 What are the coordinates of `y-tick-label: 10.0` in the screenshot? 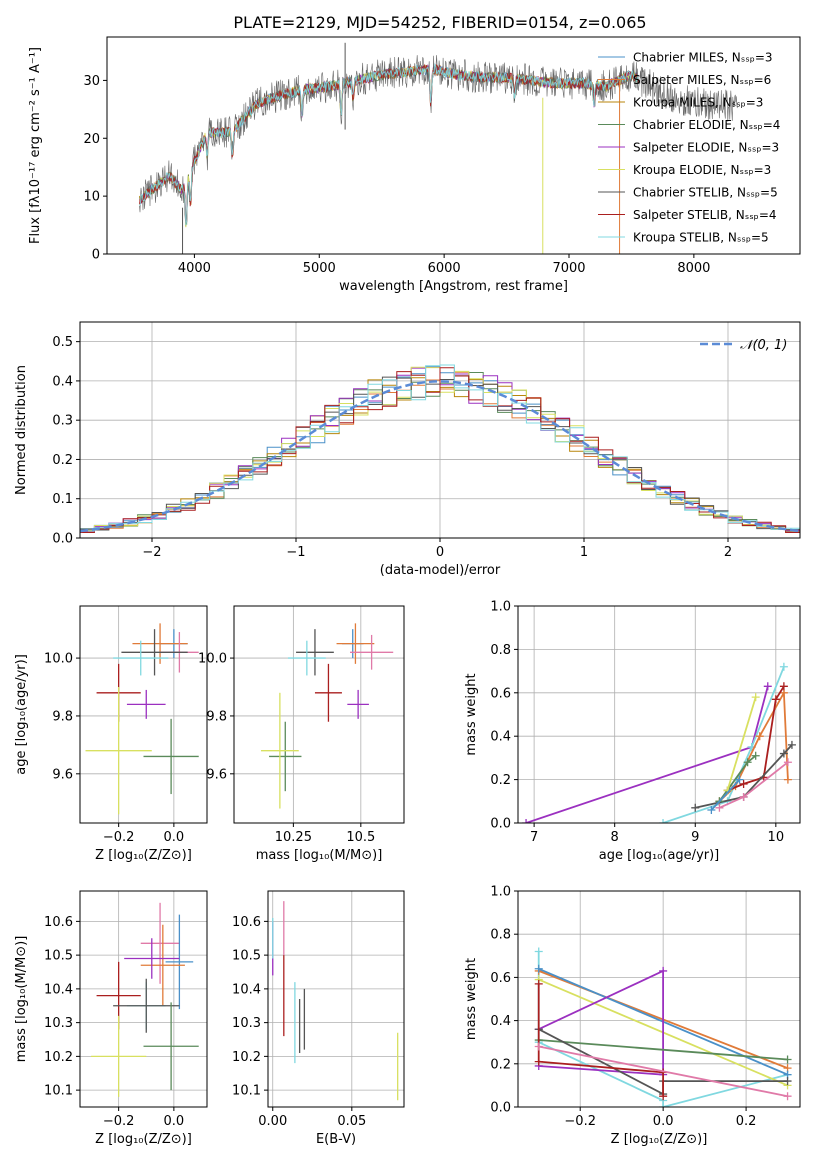 It's located at (58, 659).